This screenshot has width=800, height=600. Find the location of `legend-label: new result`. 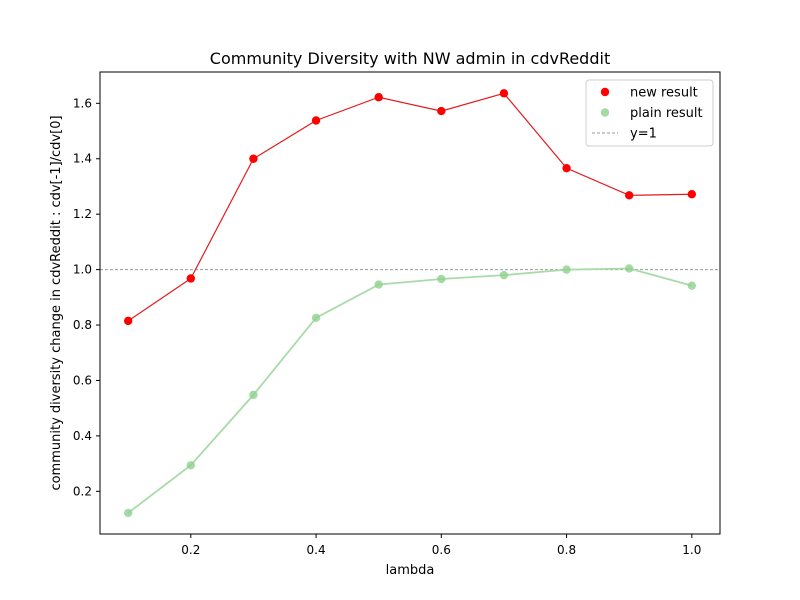

legend-label: new result is located at coordinates (664, 93).